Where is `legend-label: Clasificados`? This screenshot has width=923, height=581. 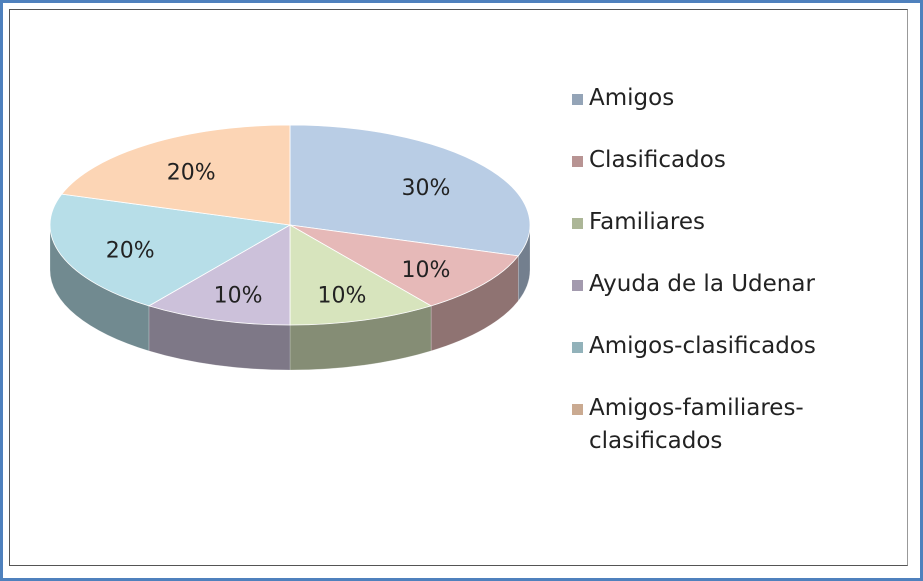 legend-label: Clasificados is located at coordinates (657, 160).